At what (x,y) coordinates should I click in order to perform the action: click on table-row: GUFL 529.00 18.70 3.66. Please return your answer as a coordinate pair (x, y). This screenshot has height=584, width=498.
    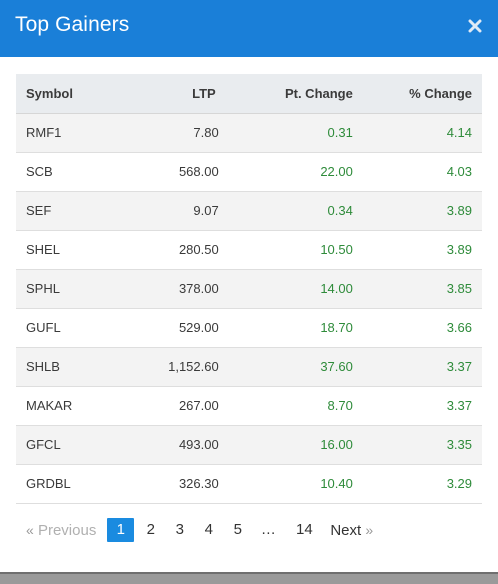
    Looking at the image, I should click on (249, 328).